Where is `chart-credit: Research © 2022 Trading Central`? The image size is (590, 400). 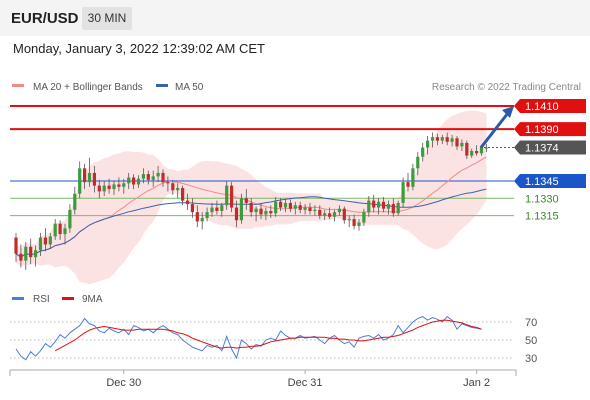 chart-credit: Research © 2022 Trading Central is located at coordinates (506, 87).